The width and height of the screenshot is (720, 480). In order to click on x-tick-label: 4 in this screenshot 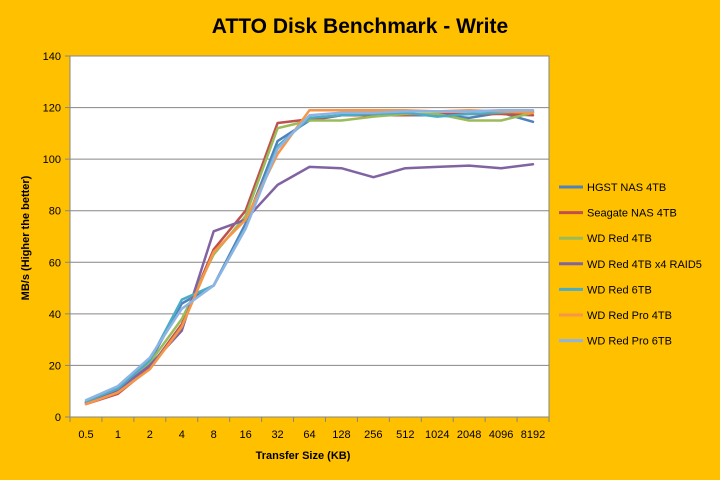, I will do `click(182, 435)`.